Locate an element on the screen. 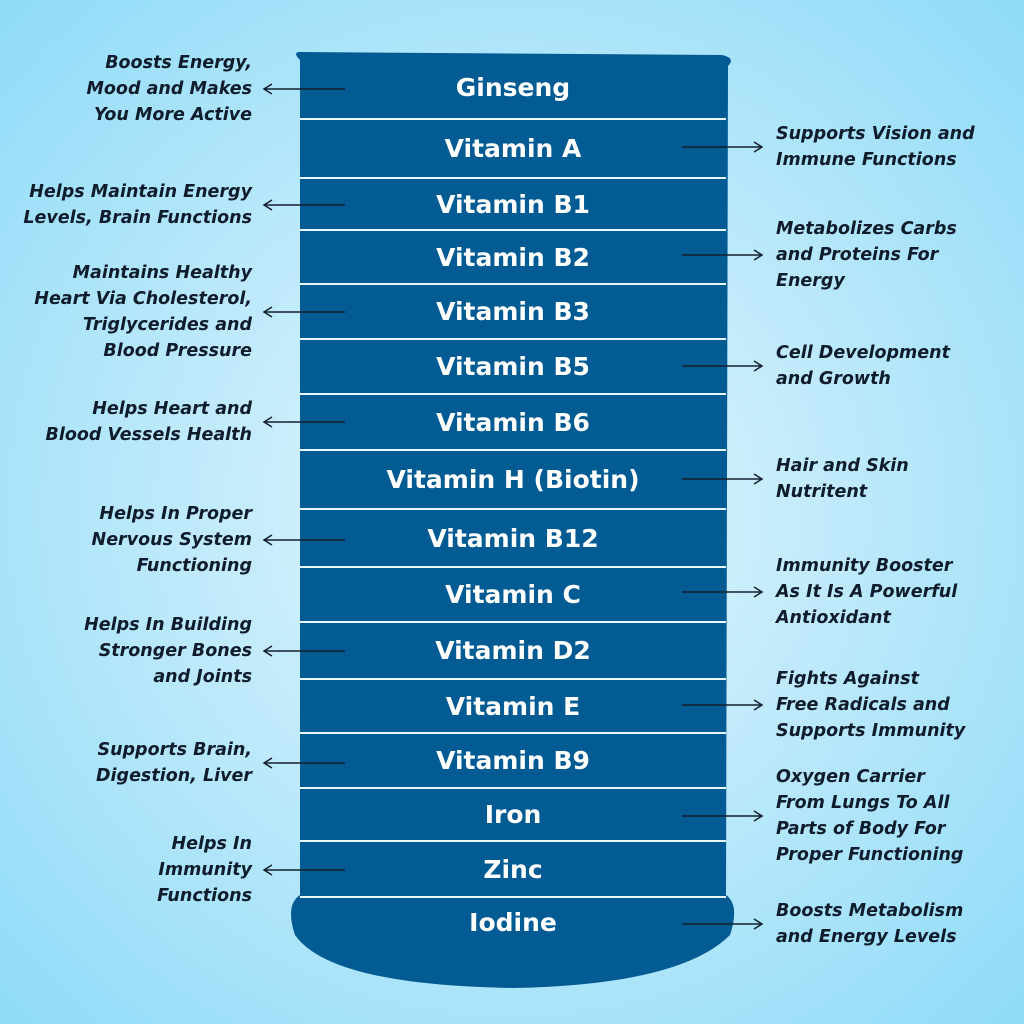 The image size is (1024, 1024). benefit-line: Helps In is located at coordinates (211, 844).